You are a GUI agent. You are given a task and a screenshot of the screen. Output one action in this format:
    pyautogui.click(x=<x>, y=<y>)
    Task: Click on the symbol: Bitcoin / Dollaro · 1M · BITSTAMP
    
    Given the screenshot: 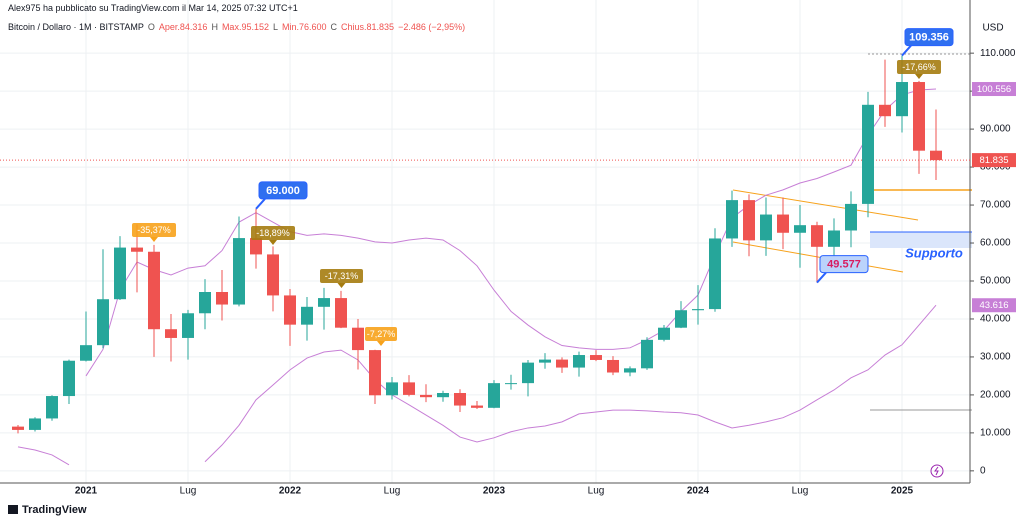 What is the action you would take?
    pyautogui.click(x=76, y=27)
    